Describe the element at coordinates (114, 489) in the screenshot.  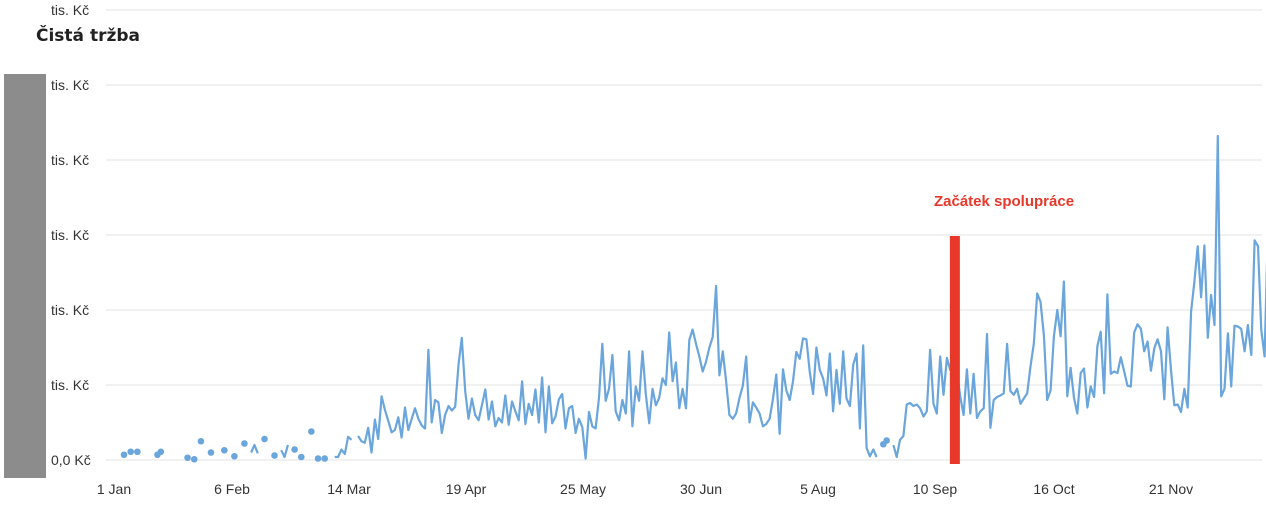
I see `x-tick-label: 1 Jan` at that location.